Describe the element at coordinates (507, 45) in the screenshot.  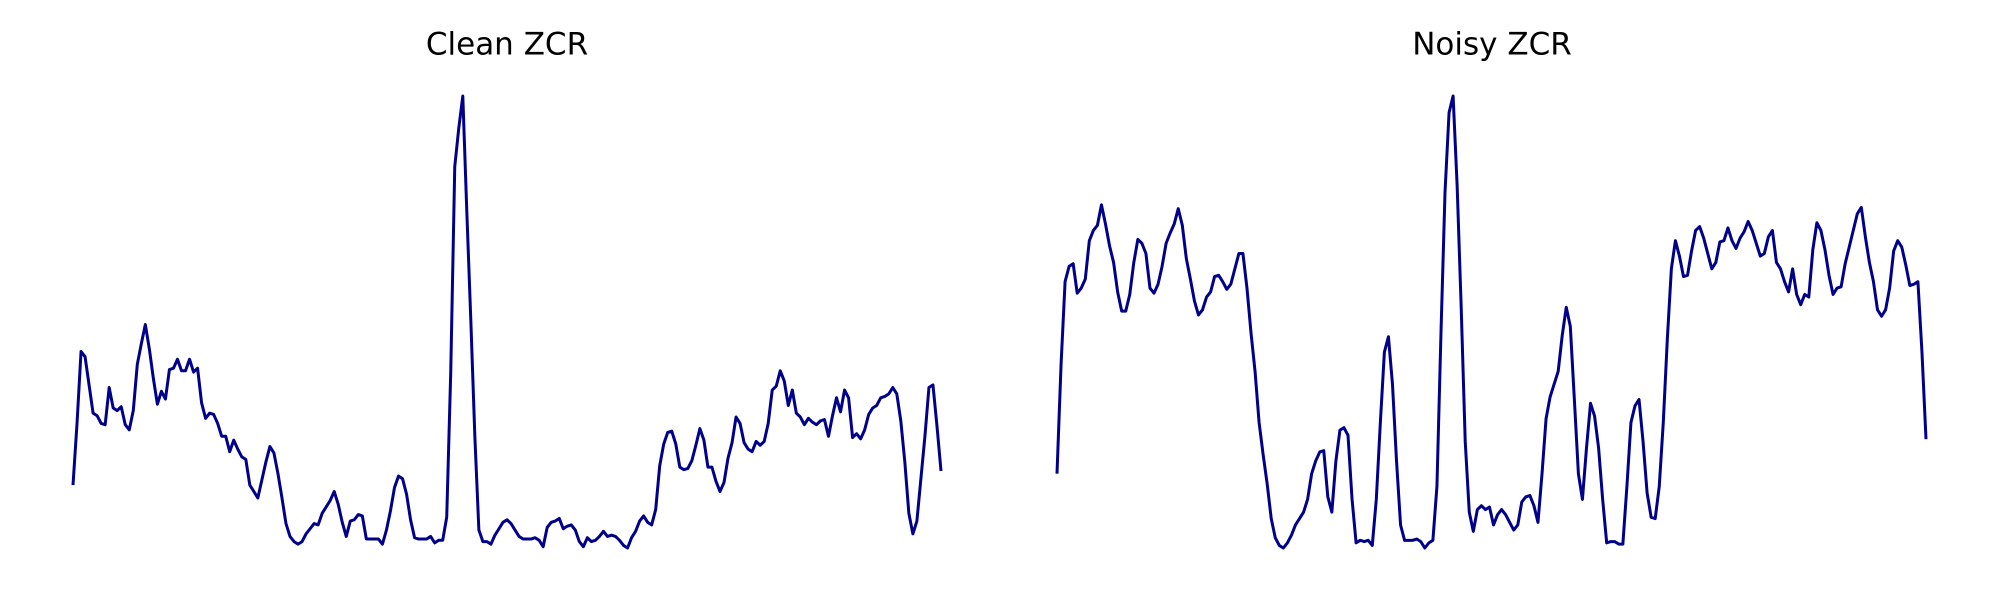
I see `chart-title: Clean ZCR` at that location.